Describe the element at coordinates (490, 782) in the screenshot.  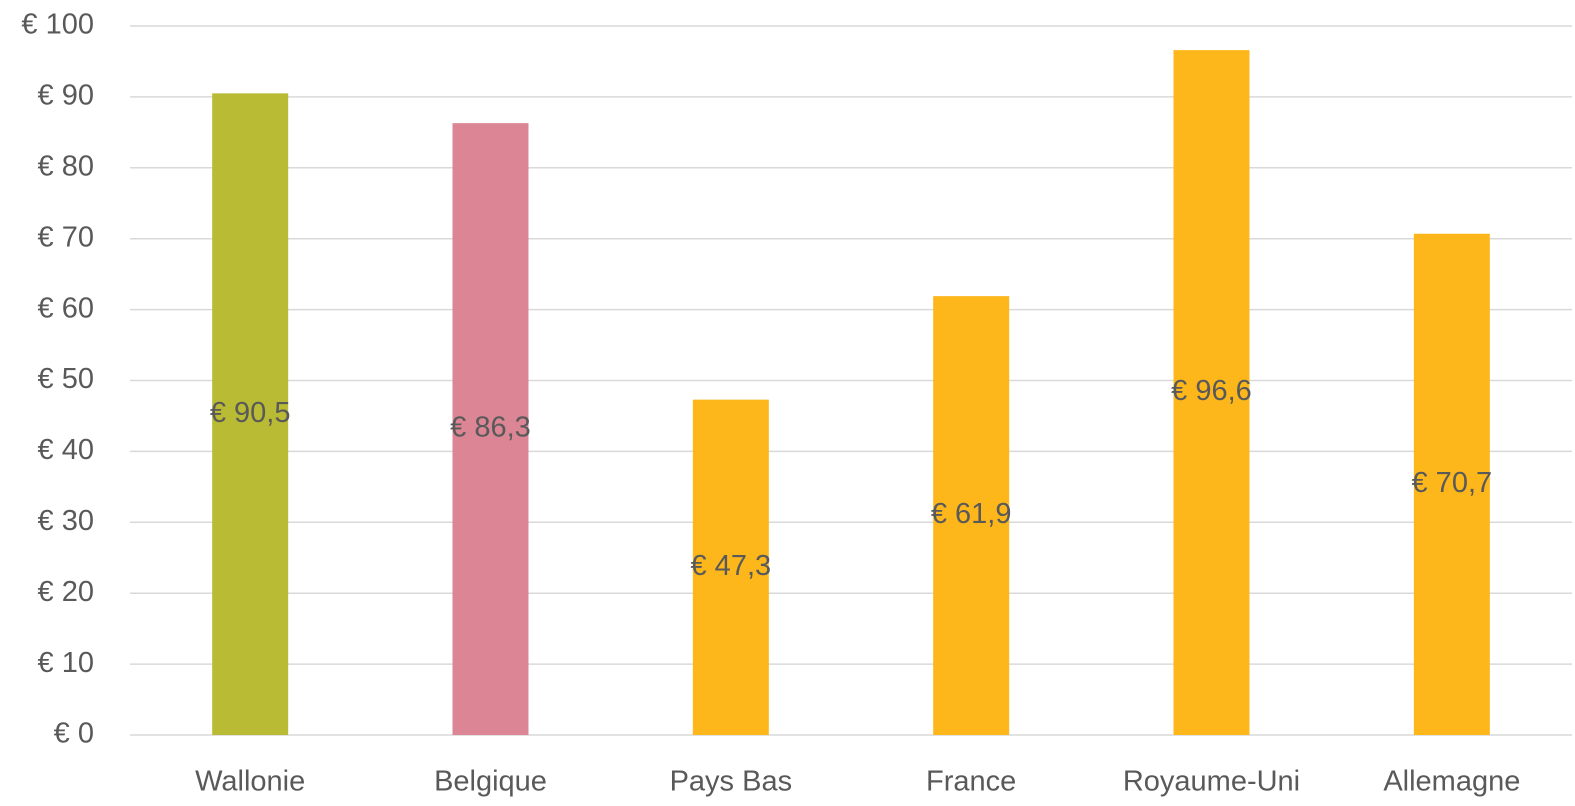
I see `x-tick-label: Belgique` at that location.